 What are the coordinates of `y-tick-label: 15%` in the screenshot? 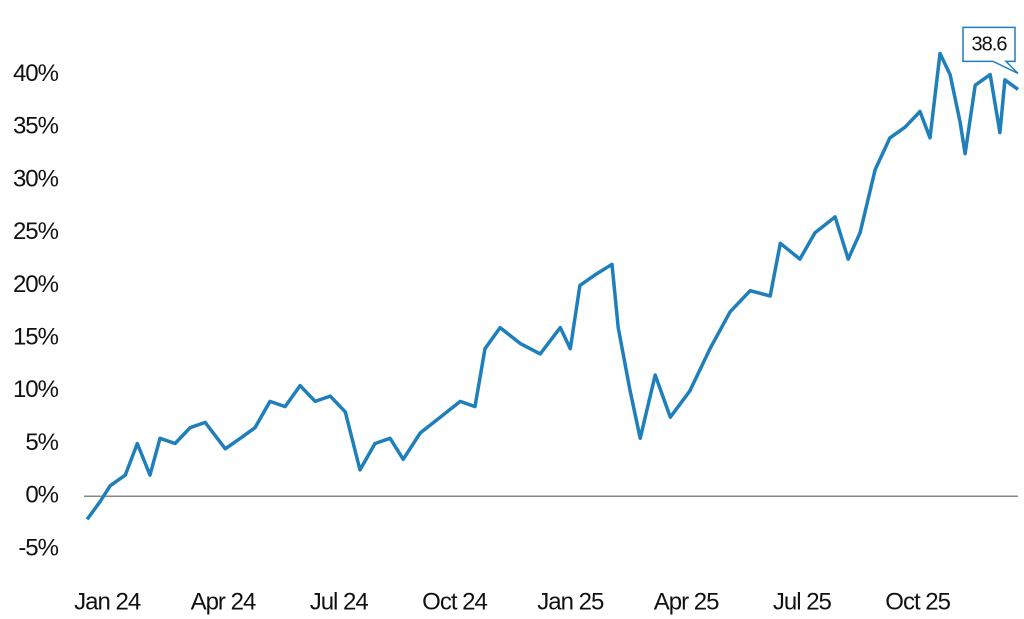 It's located at (36, 336).